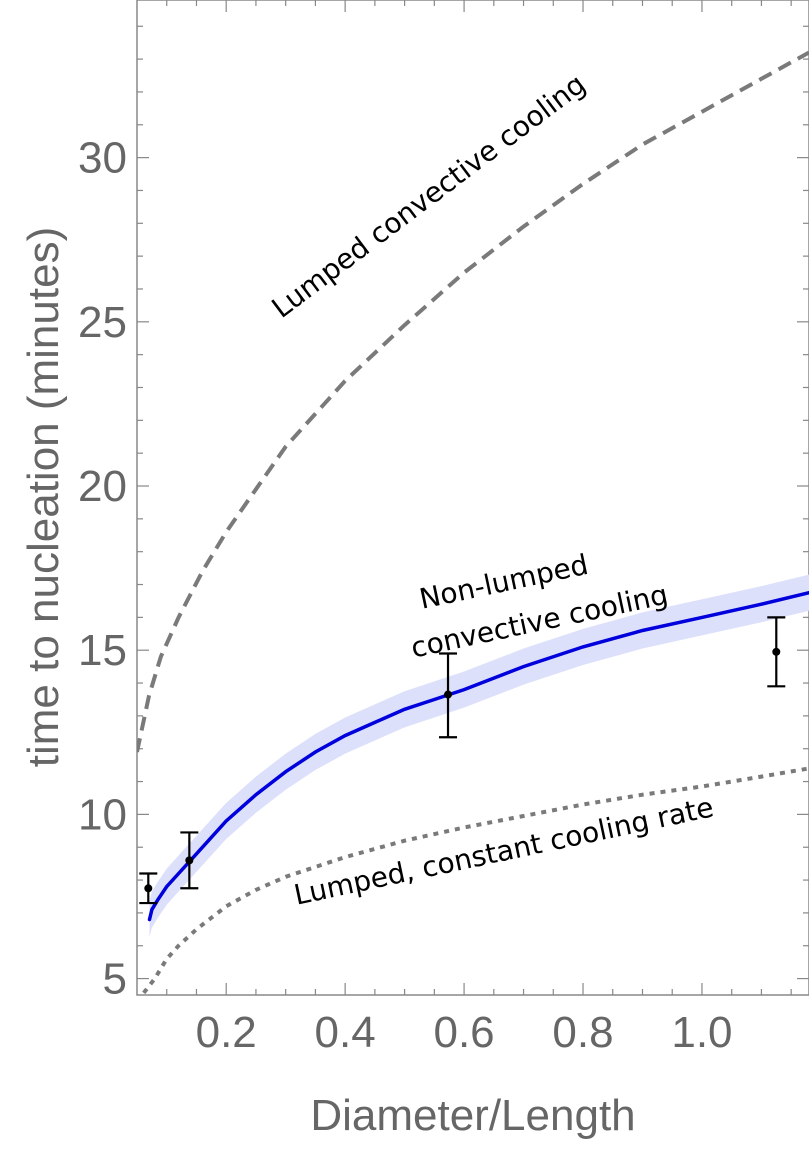 The height and width of the screenshot is (1157, 809). Describe the element at coordinates (582, 1032) in the screenshot. I see `x-tick-label: 0.8` at that location.